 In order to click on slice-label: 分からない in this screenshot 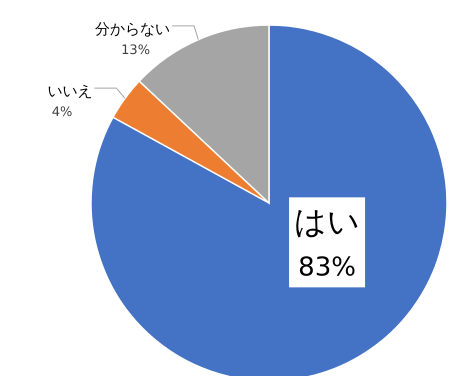, I will do `click(132, 29)`.